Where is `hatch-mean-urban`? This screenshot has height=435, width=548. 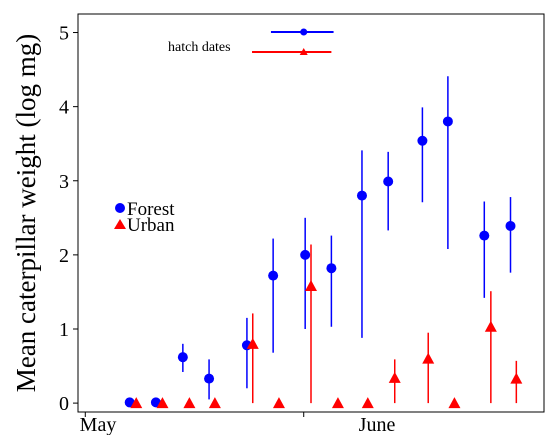
hatch-mean-urban is located at coordinates (303, 51).